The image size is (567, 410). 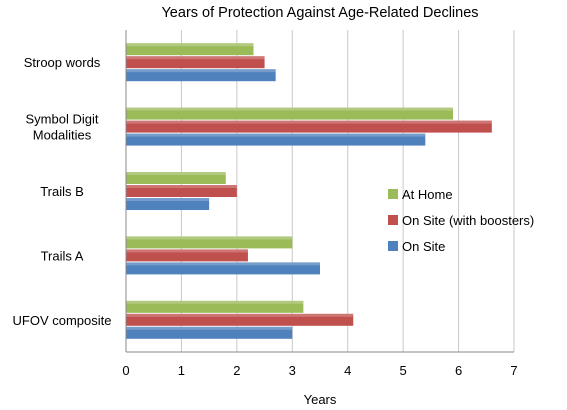 What do you see at coordinates (62, 119) in the screenshot?
I see `category-label: Symbol Digit` at bounding box center [62, 119].